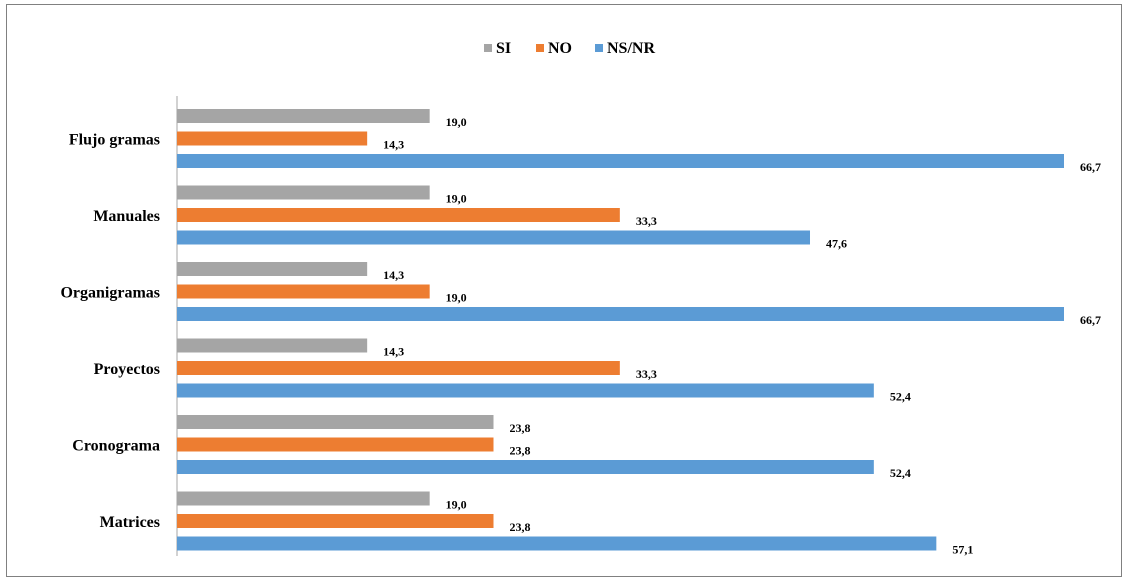  I want to click on data-label: 47,6, so click(836, 244).